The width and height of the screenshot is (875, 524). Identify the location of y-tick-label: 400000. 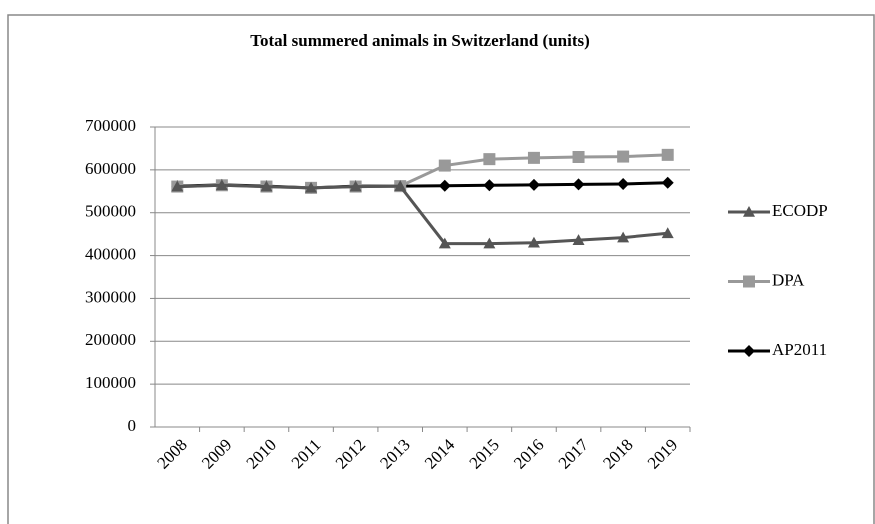
(110, 253).